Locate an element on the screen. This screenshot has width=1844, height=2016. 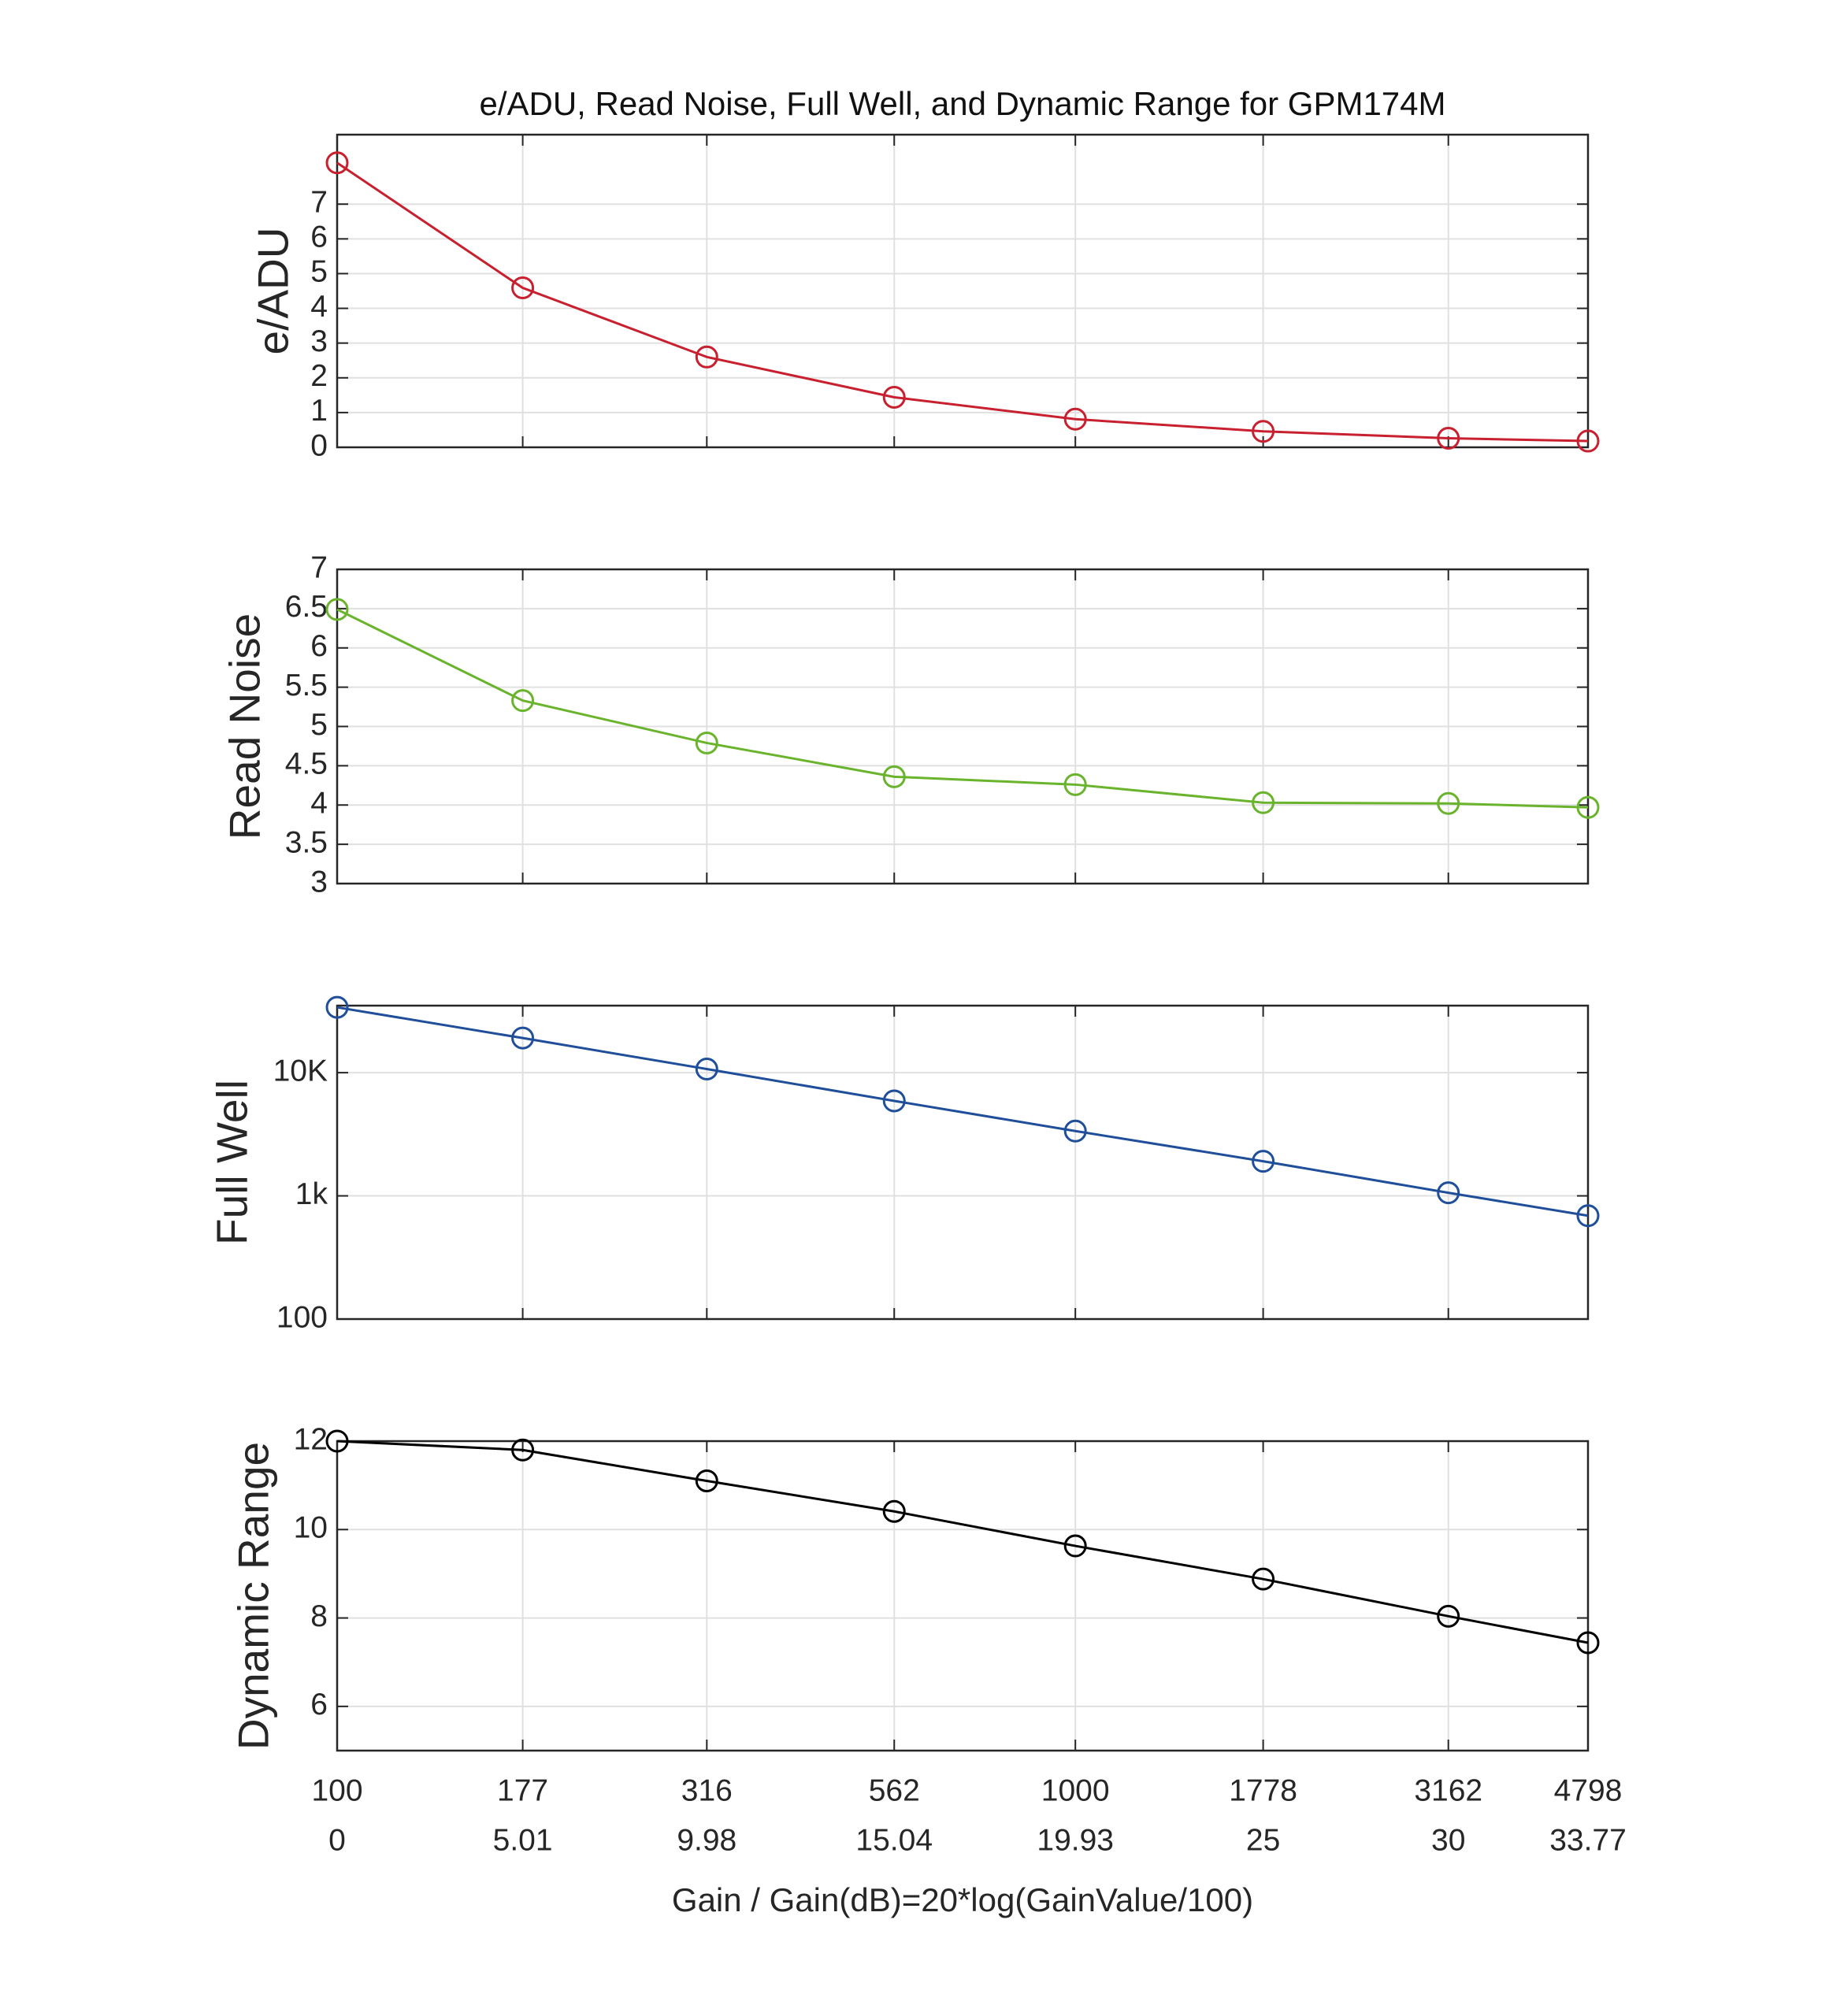
x-tick-label: 30 is located at coordinates (1448, 1840).